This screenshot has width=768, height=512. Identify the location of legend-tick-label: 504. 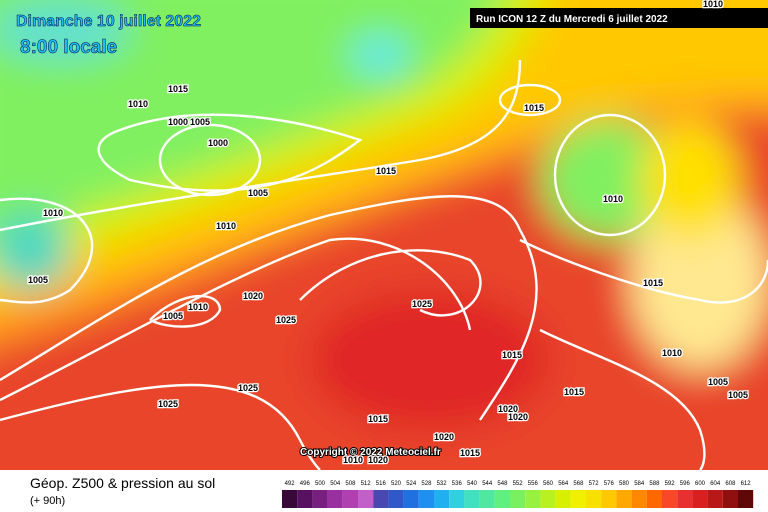
(335, 484).